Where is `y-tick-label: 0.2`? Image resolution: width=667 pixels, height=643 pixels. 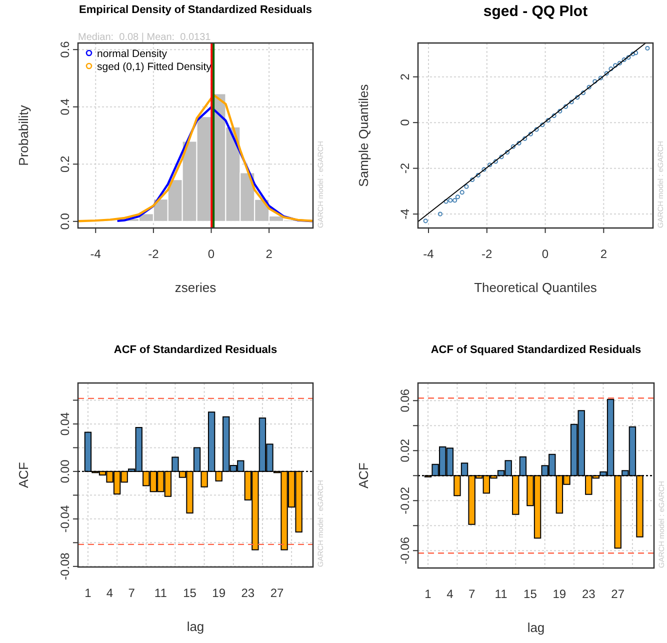
y-tick-label: 0.2 is located at coordinates (65, 163).